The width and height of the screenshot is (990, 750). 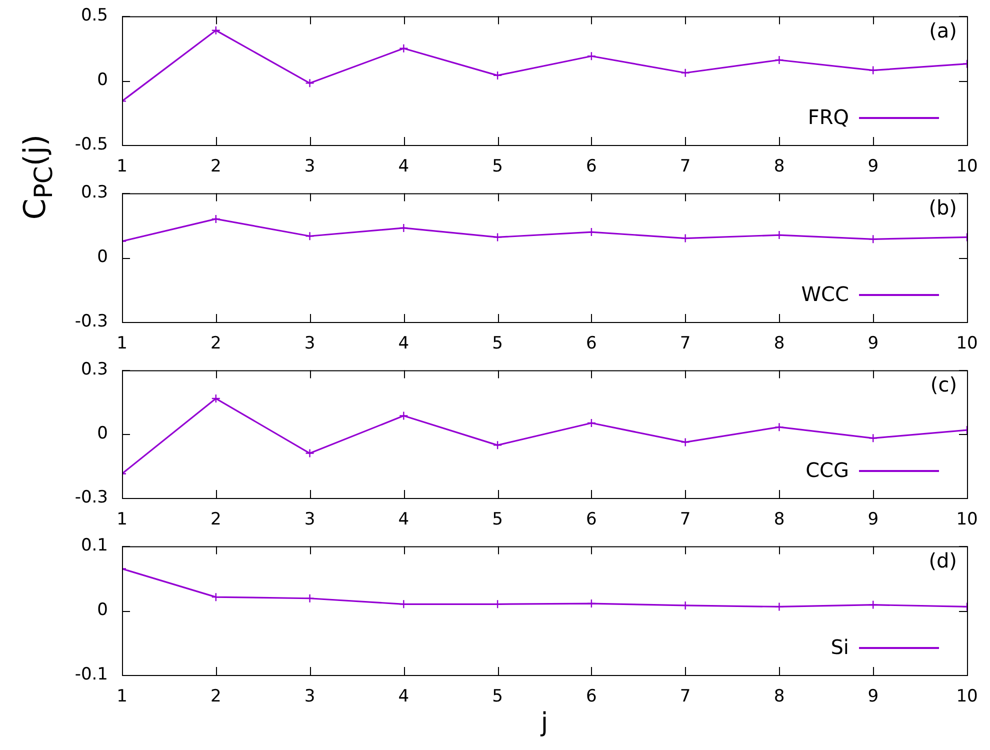 What do you see at coordinates (942, 207) in the screenshot?
I see `annotation: (b)` at bounding box center [942, 207].